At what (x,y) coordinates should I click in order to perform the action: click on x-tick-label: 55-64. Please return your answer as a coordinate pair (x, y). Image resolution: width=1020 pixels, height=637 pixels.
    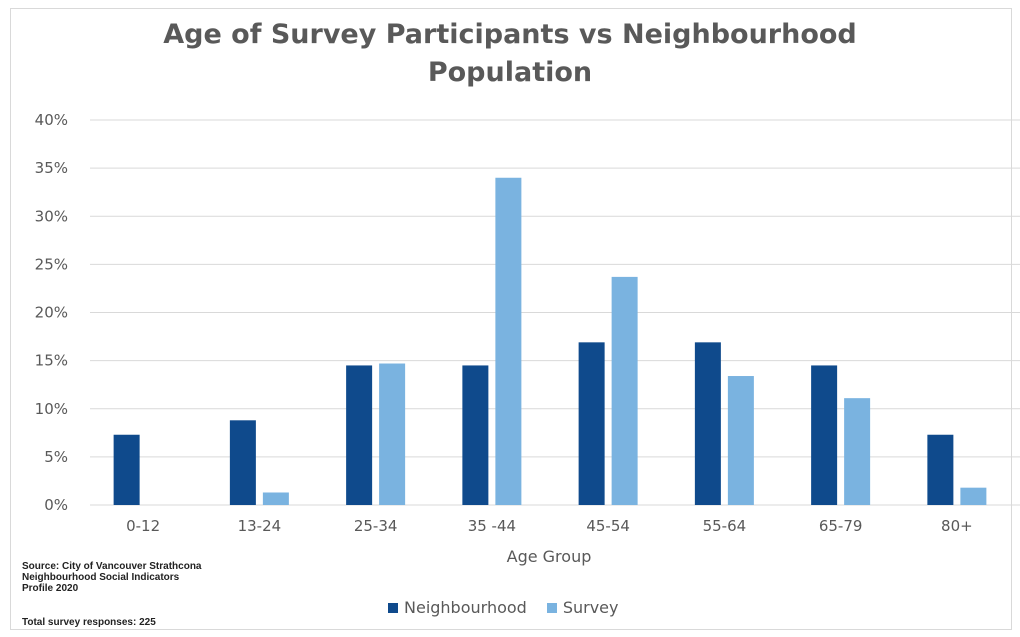
    Looking at the image, I should click on (725, 526).